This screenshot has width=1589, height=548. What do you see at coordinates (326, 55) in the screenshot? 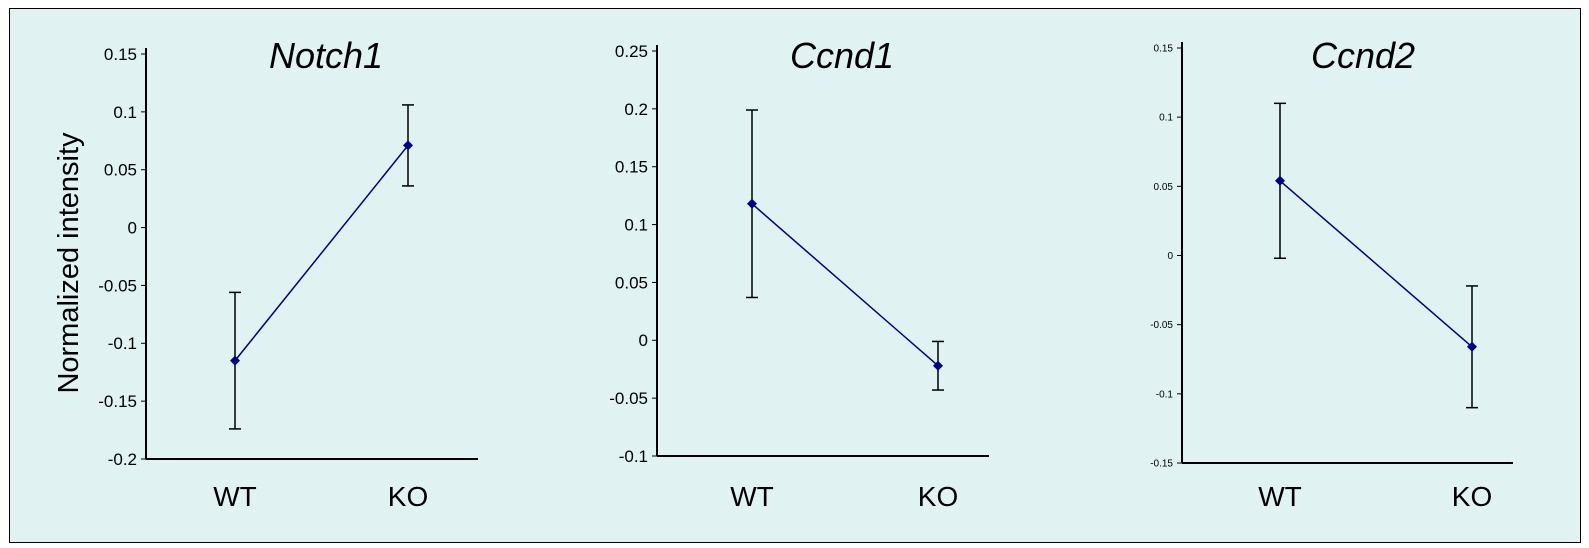
I see `chart-title: Notch1` at bounding box center [326, 55].